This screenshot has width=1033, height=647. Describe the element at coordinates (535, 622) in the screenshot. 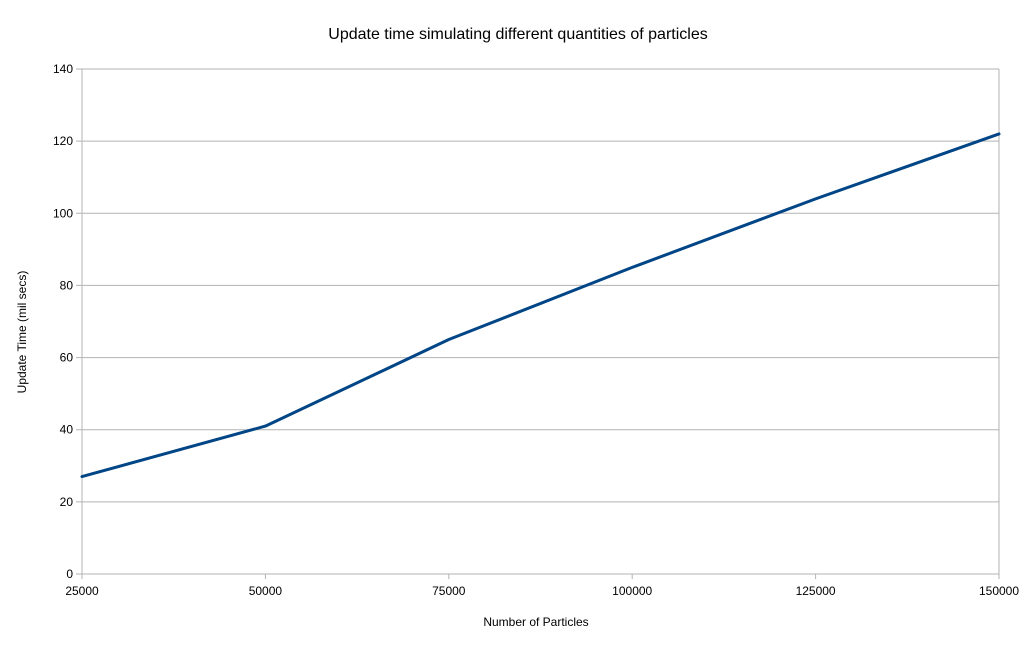

I see `x-axis-label: Number of Particles` at that location.